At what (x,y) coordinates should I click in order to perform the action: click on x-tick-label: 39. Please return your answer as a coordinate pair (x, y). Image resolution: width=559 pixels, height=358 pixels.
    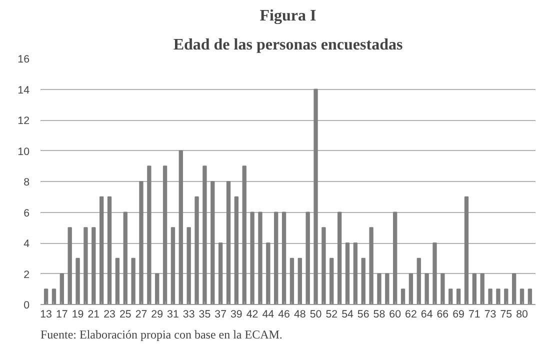
    Looking at the image, I should click on (236, 314).